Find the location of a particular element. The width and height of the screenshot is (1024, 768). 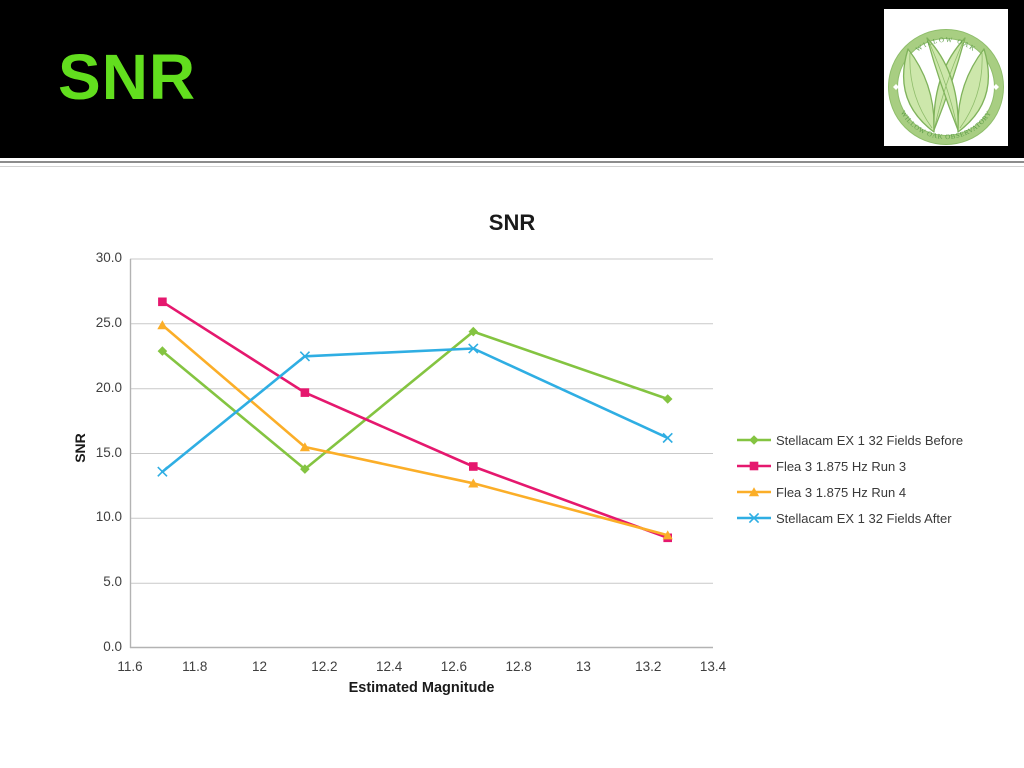

header-divider is located at coordinates (512, 162).